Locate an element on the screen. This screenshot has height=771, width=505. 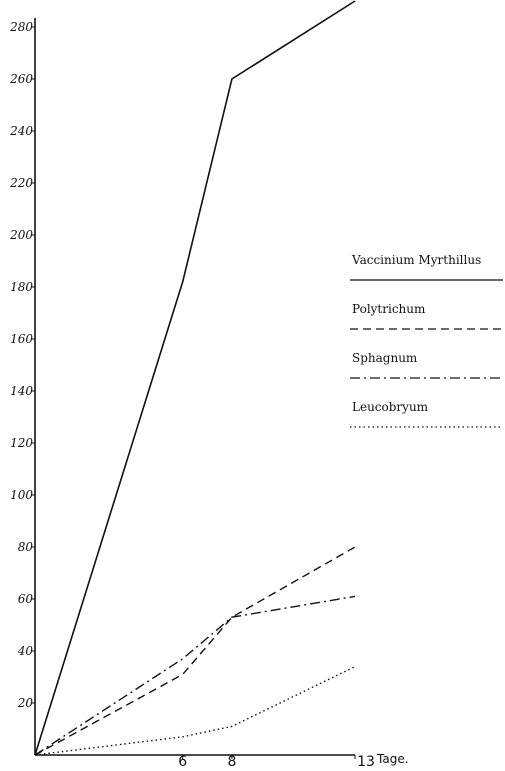
y-tick-label: 140 is located at coordinates (21, 391).